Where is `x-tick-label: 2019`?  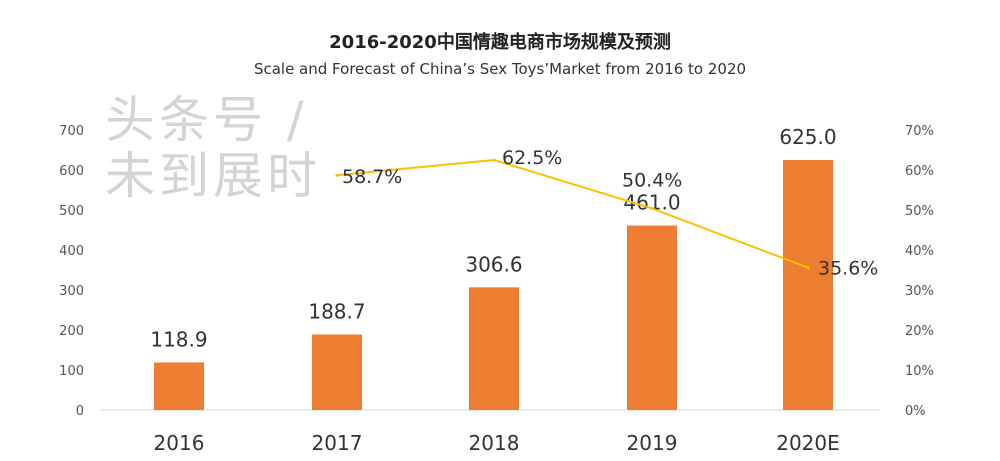
x-tick-label: 2019 is located at coordinates (652, 443).